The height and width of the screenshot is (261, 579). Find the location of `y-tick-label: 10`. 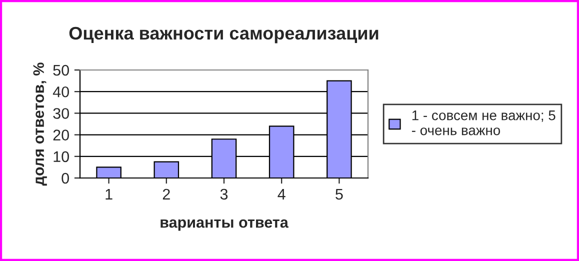

y-tick-label: 10 is located at coordinates (61, 156).